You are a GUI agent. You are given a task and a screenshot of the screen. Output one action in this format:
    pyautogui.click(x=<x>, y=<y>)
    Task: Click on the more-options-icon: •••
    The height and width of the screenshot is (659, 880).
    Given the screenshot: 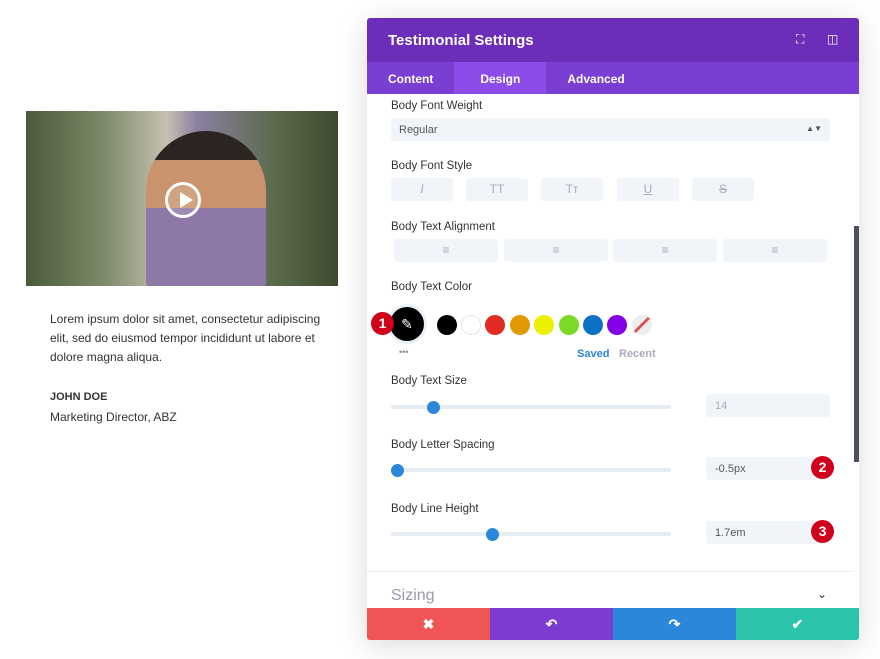 What is the action you would take?
    pyautogui.click(x=404, y=352)
    